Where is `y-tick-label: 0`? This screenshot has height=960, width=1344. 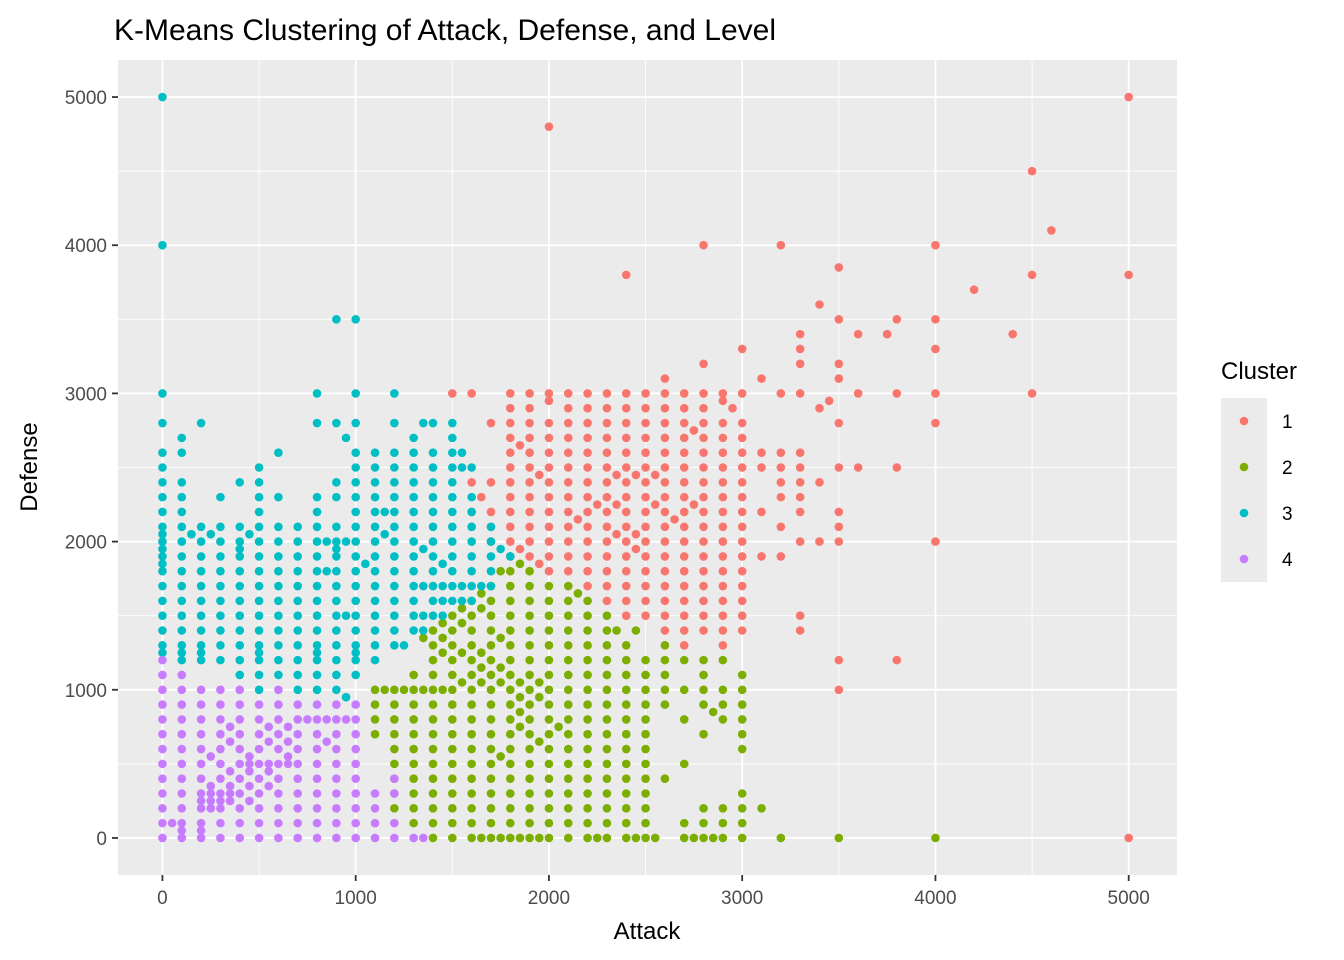
y-tick-label: 0 is located at coordinates (101, 839).